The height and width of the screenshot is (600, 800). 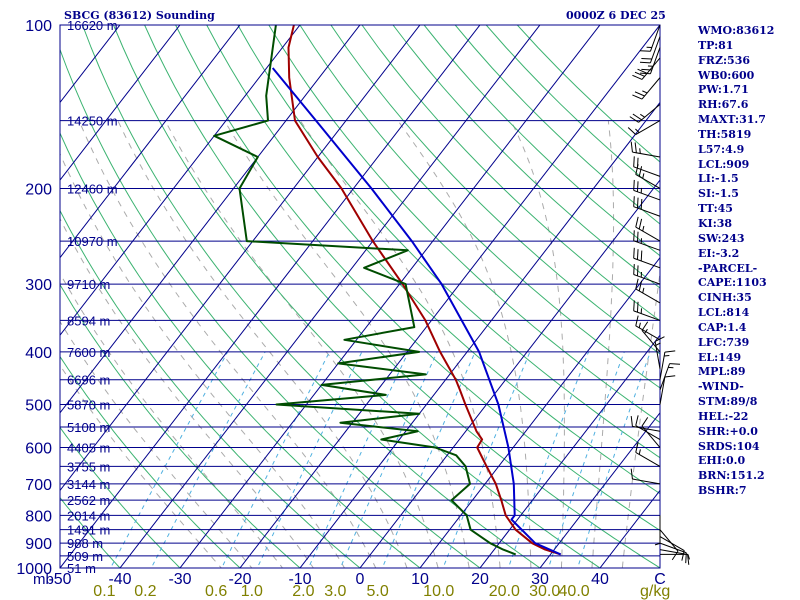 I want to click on index-line: SHR:+0.0, so click(x=728, y=431).